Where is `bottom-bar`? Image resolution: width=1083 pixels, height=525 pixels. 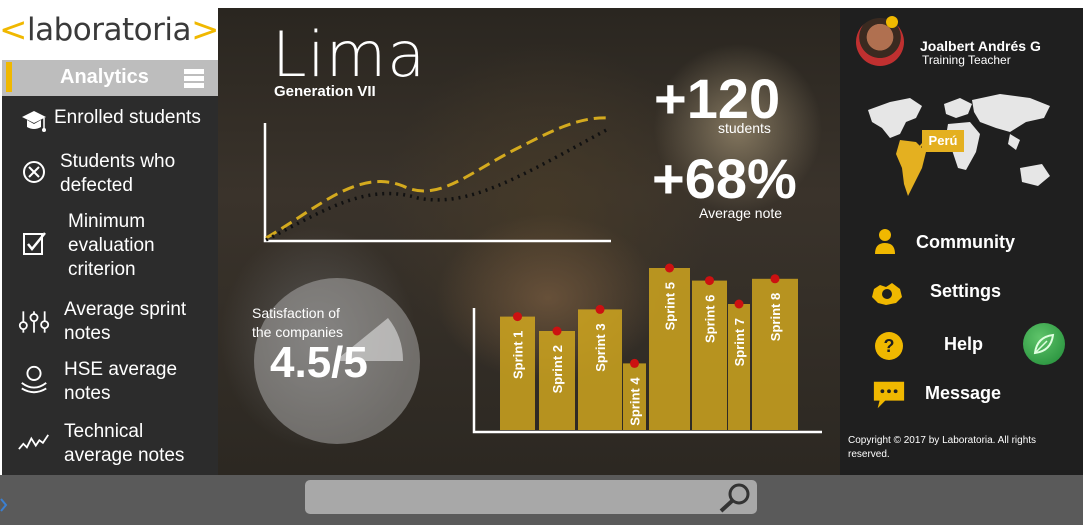 bottom-bar is located at coordinates (541, 500).